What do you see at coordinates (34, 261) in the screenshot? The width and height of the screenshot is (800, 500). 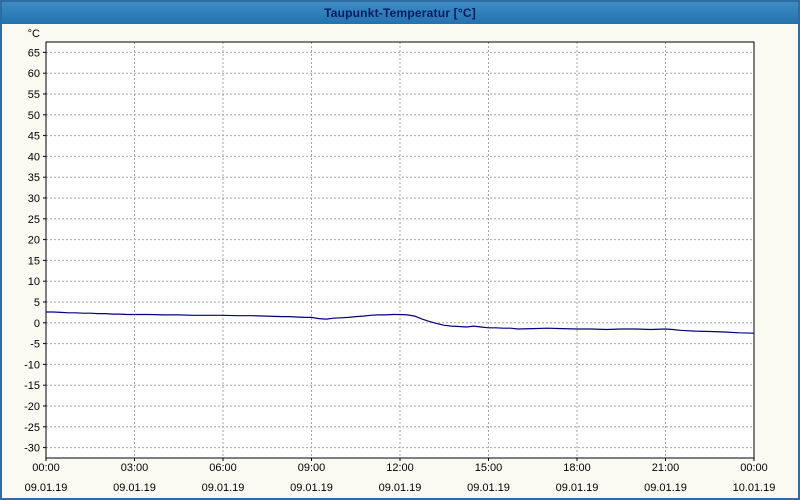 I see `y-tick-label: 15` at bounding box center [34, 261].